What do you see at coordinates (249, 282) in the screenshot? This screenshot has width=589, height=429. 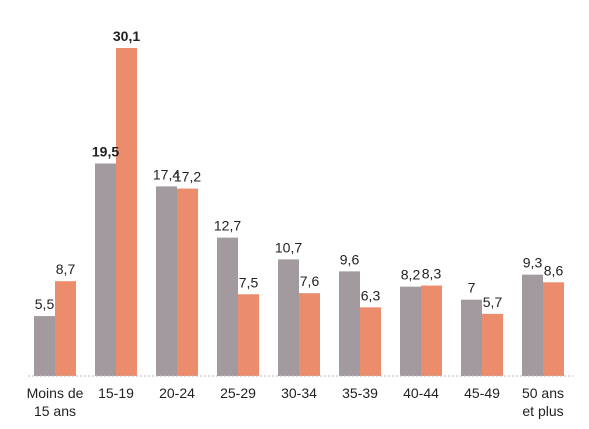 I see `value-label-3-series-1: 7,5` at bounding box center [249, 282].